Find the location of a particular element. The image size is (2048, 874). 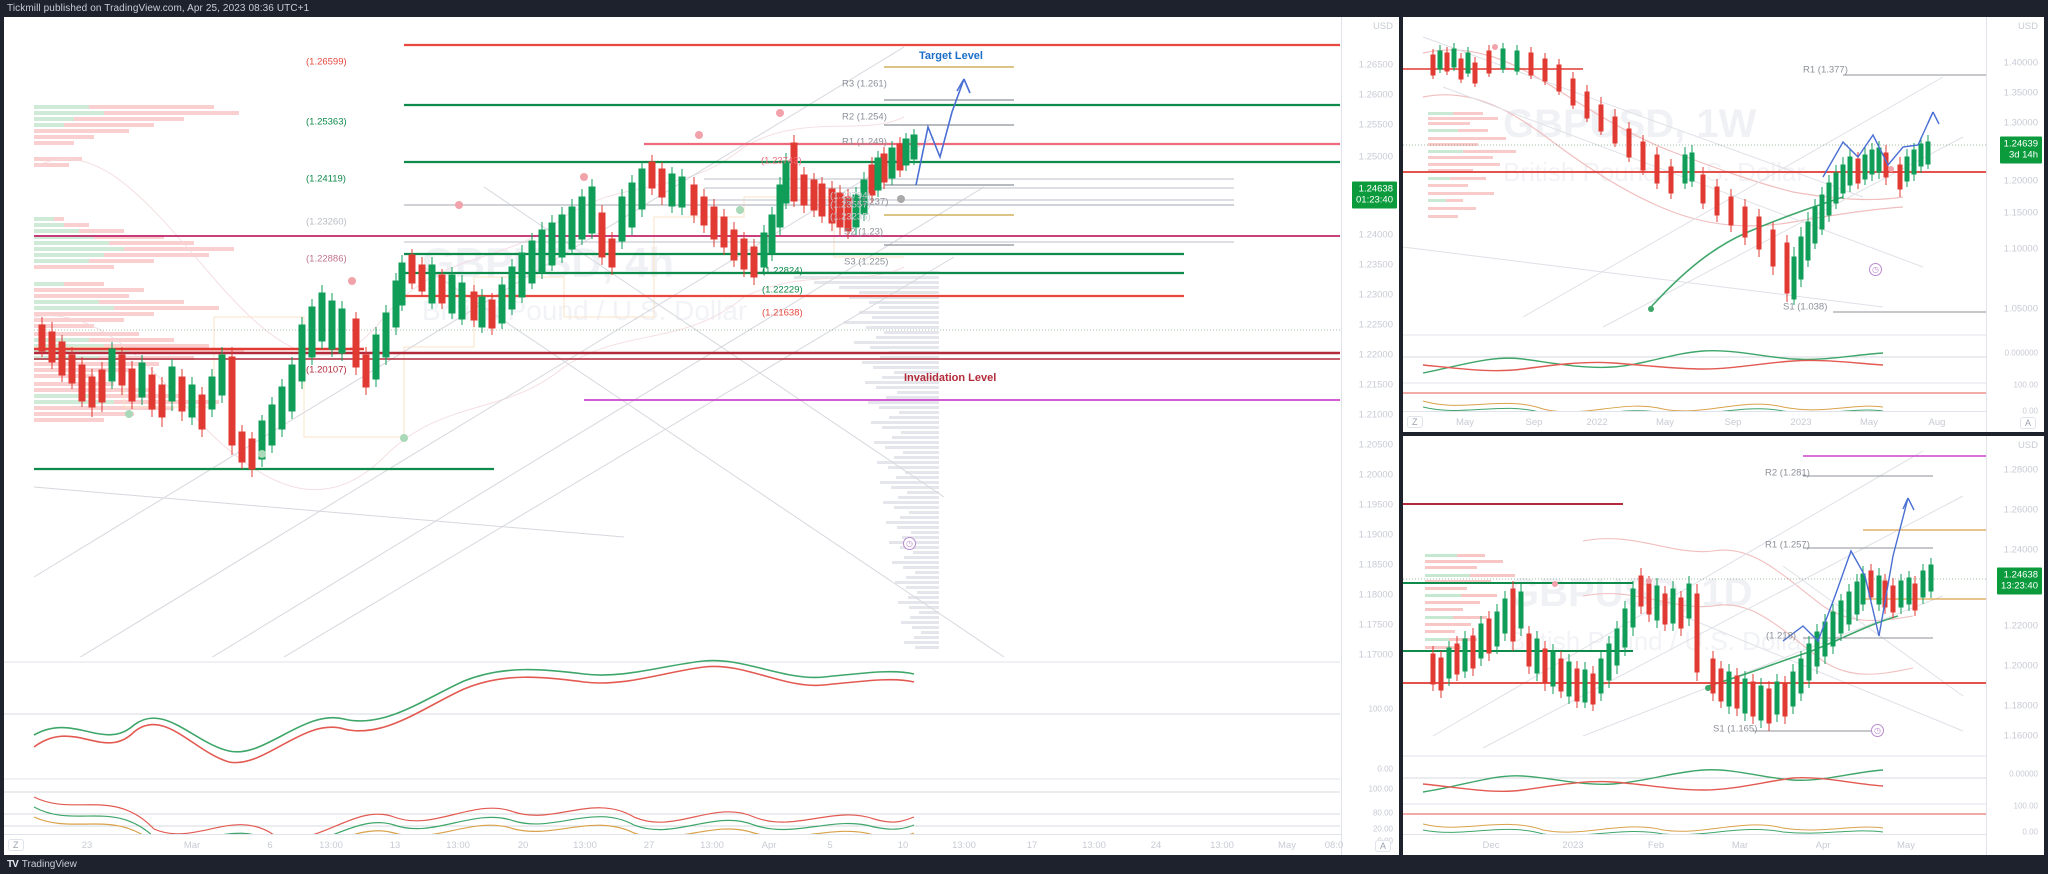

daily-projection-path is located at coordinates (1848, 570).